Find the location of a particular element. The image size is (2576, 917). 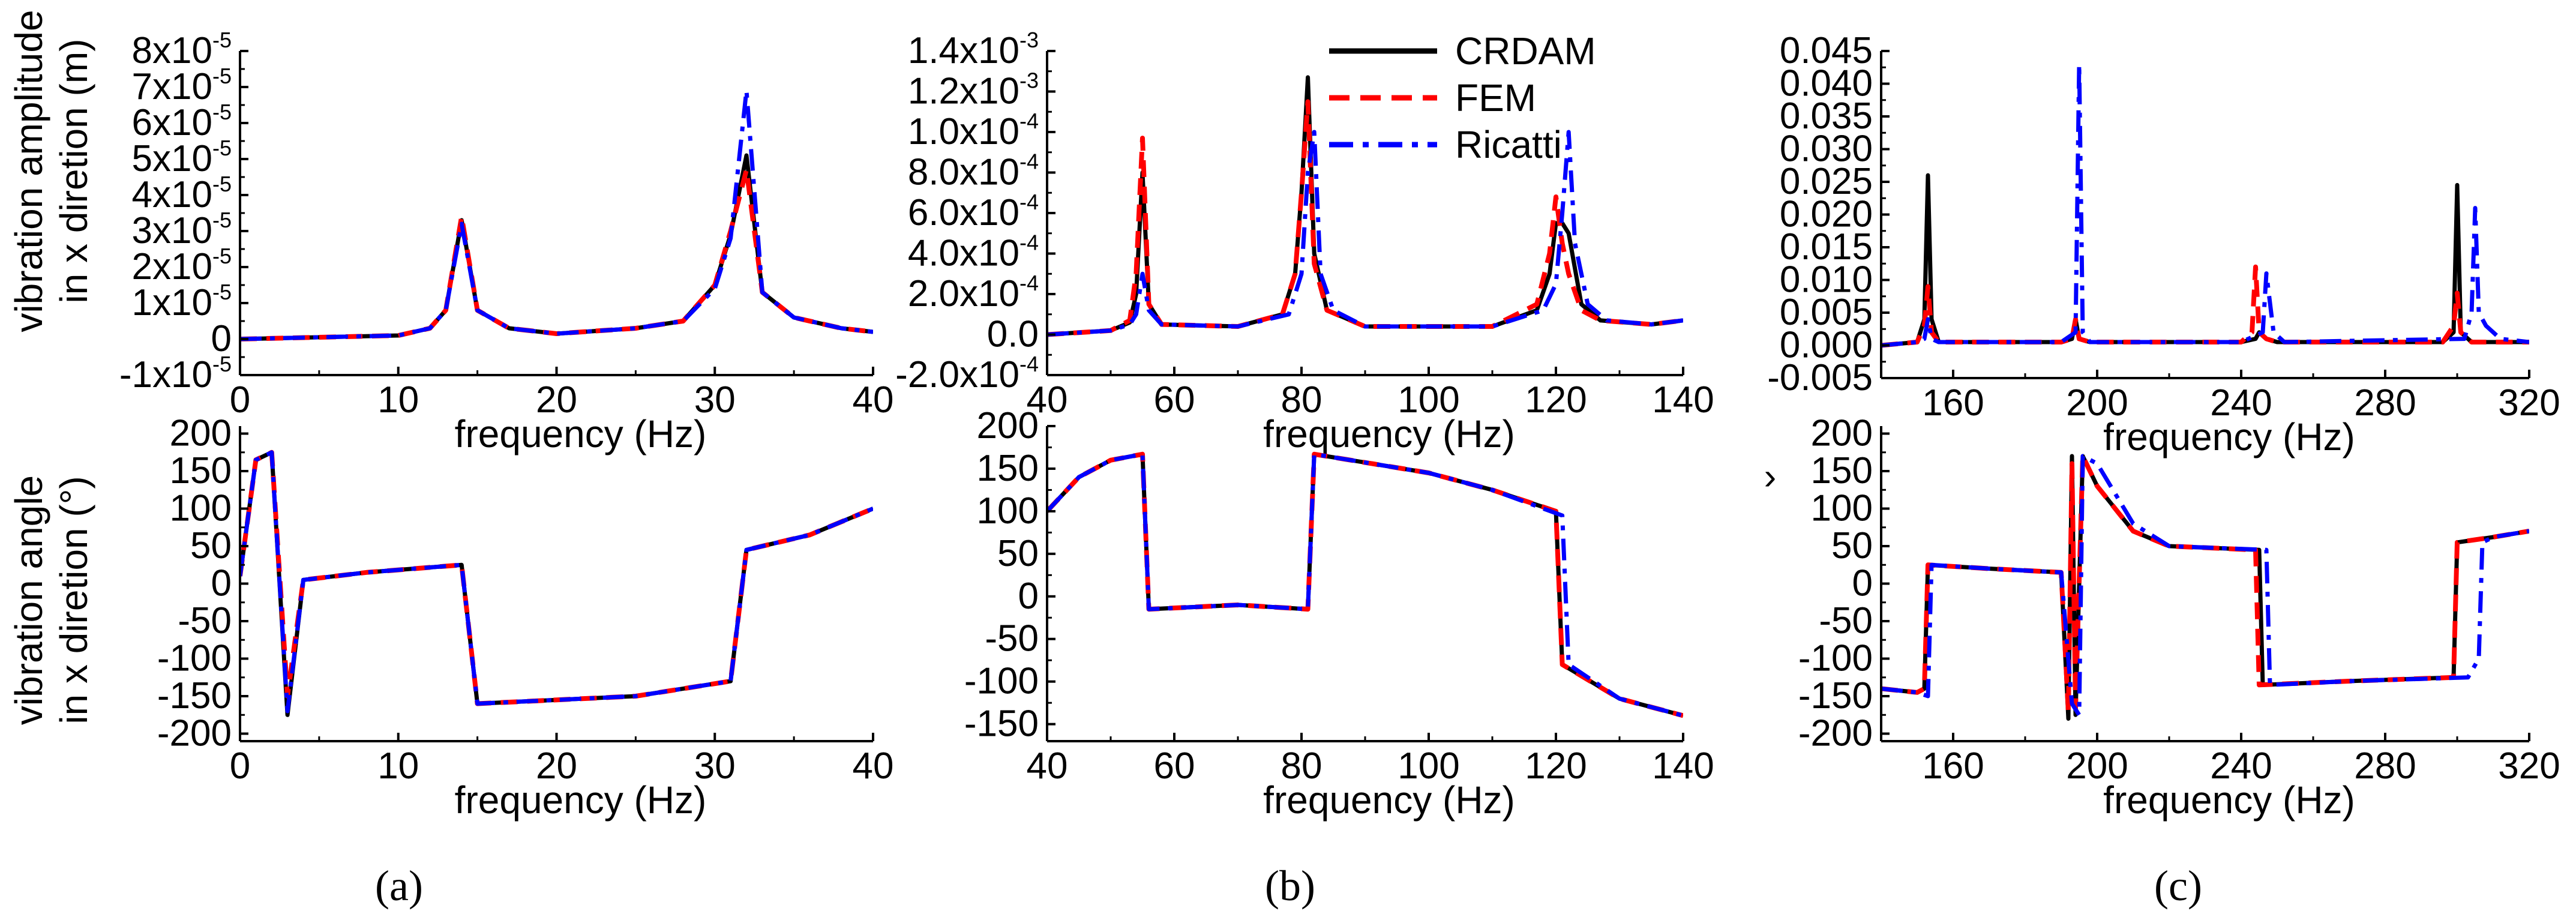

y-tick-label: 0.010 is located at coordinates (1826, 280).